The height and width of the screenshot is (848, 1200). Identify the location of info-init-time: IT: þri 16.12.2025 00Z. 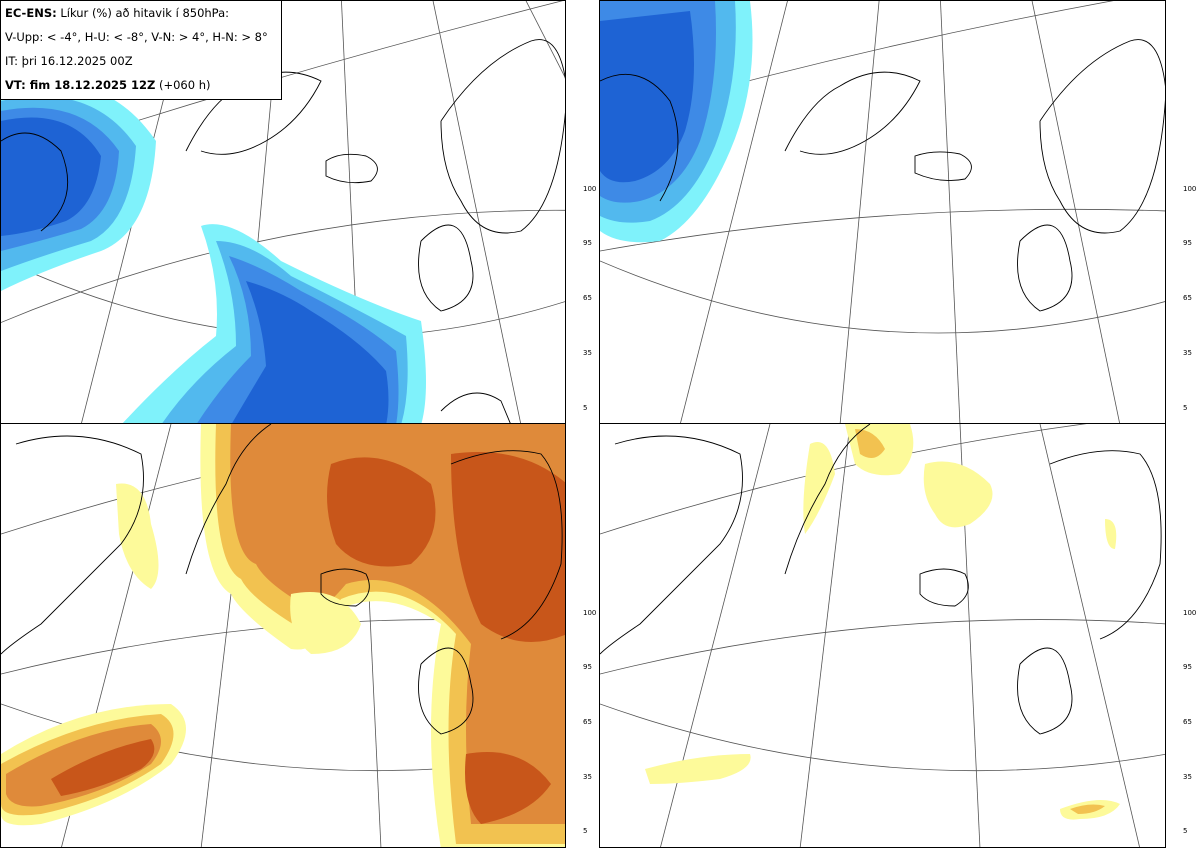
(69, 61).